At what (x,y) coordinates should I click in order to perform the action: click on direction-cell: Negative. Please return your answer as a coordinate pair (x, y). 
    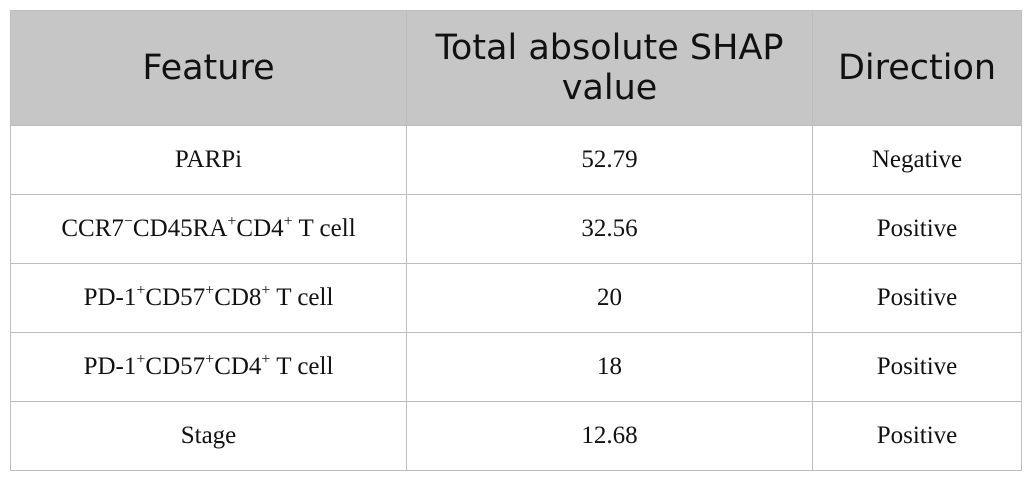
    Looking at the image, I should click on (917, 160).